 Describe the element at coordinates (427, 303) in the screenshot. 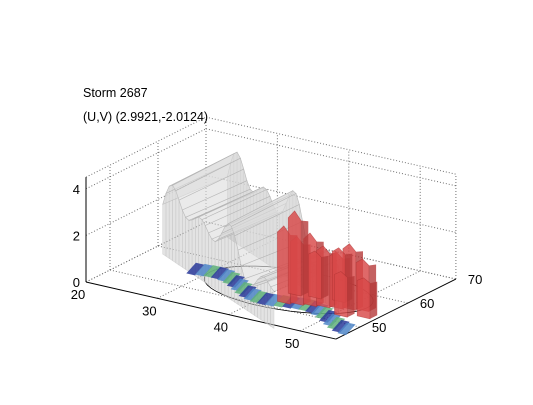

I see `y-tick-label: 60` at that location.